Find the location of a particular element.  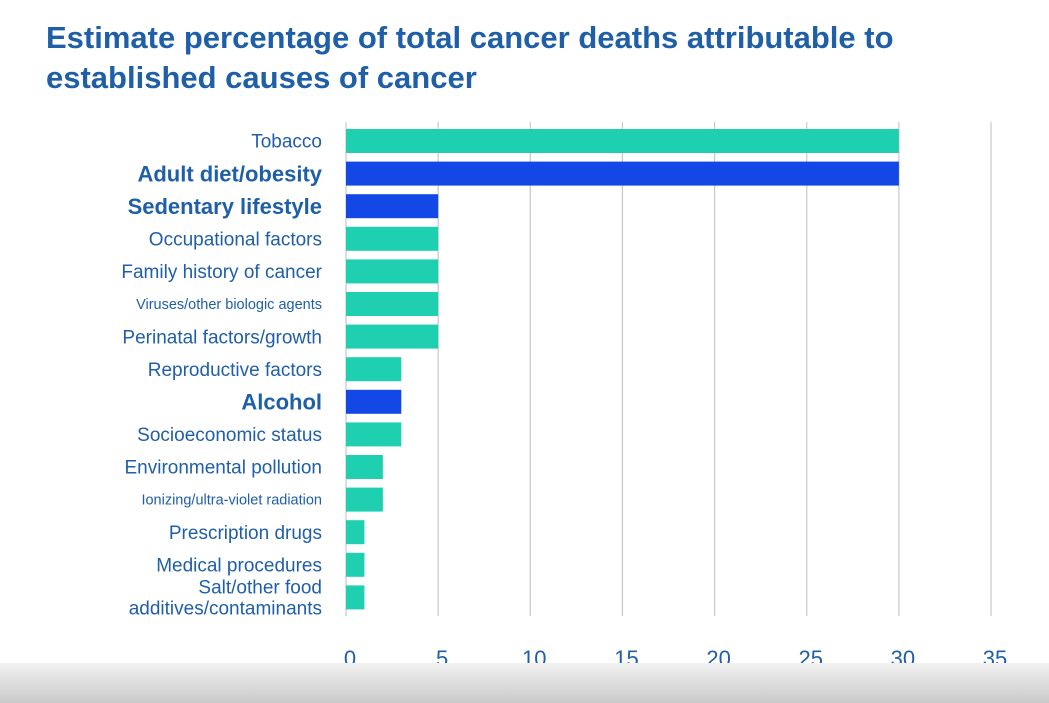

category-label: Sedentary lifestyle is located at coordinates (225, 206).